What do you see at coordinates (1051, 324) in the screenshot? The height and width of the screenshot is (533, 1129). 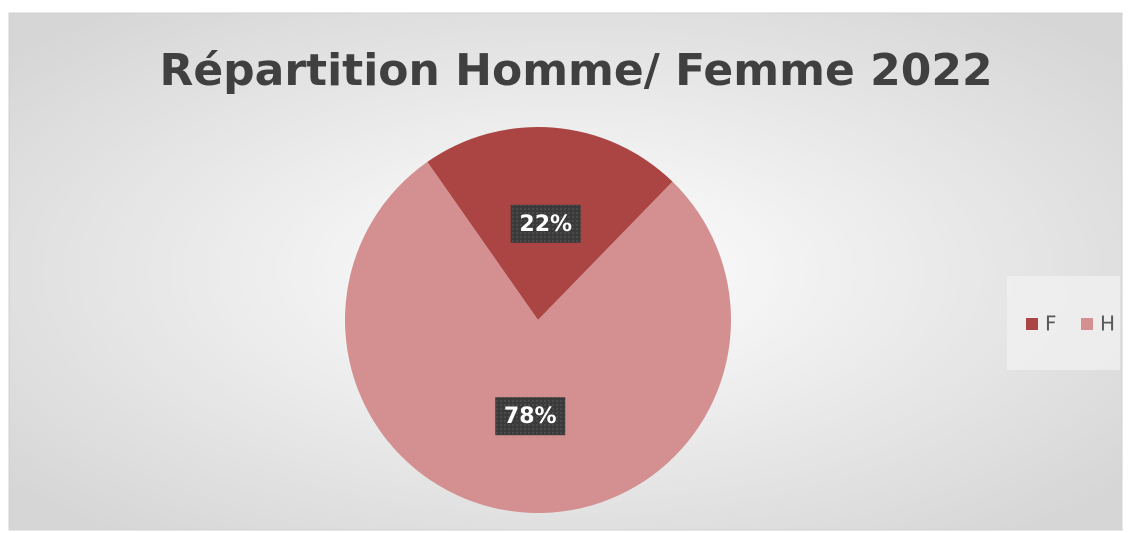 I see `legend-label: F` at bounding box center [1051, 324].